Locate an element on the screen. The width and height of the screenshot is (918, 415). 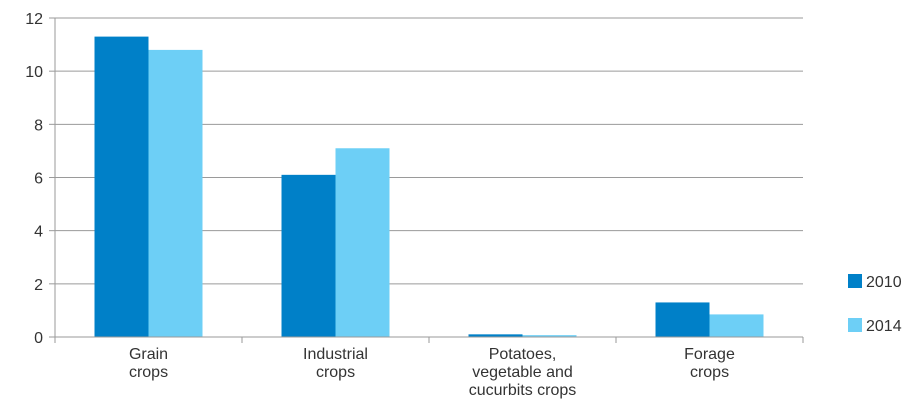
y-axis-ticks: 0 2 4 6 8 10 12 is located at coordinates (40, 179).